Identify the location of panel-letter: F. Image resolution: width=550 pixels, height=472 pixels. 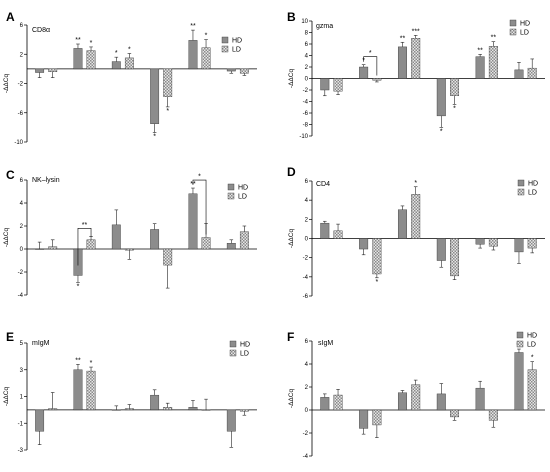
(290, 337).